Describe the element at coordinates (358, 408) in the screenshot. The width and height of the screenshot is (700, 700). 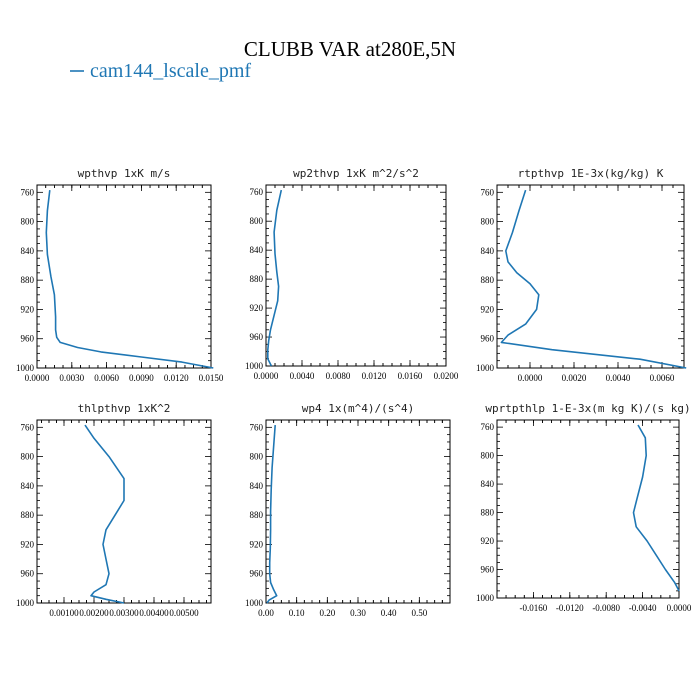
I see `panel-title: wp4 1x(m^4)/(s^4)` at that location.